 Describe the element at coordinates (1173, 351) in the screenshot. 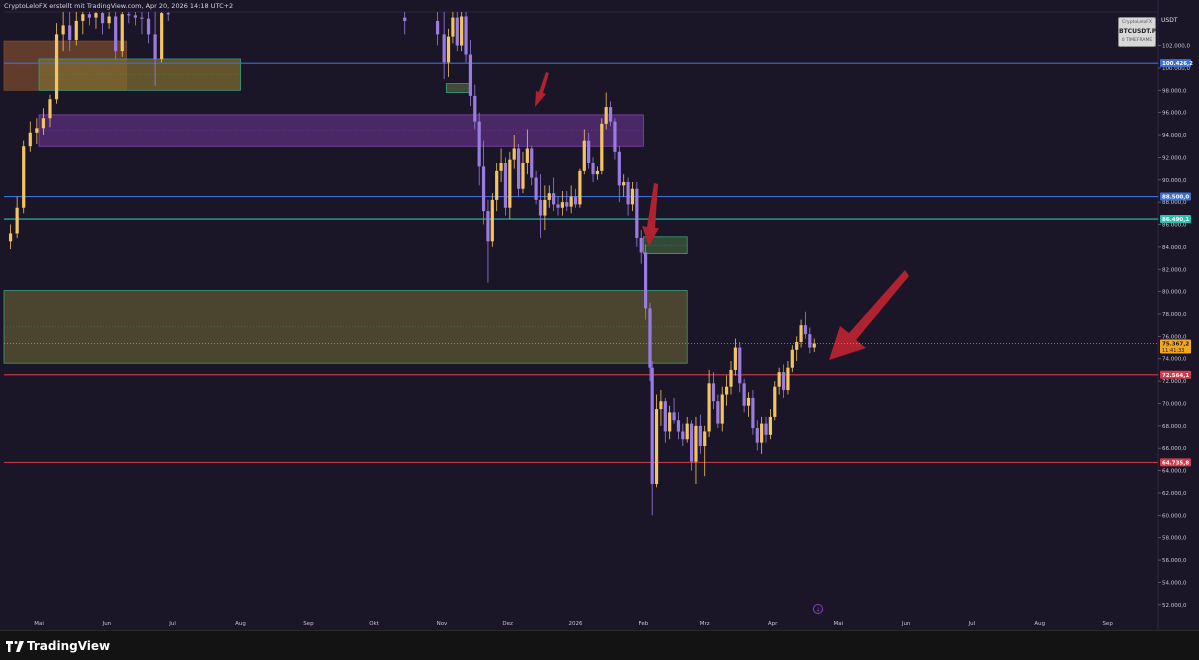

I see `countdown-label: 11:41:33` at that location.